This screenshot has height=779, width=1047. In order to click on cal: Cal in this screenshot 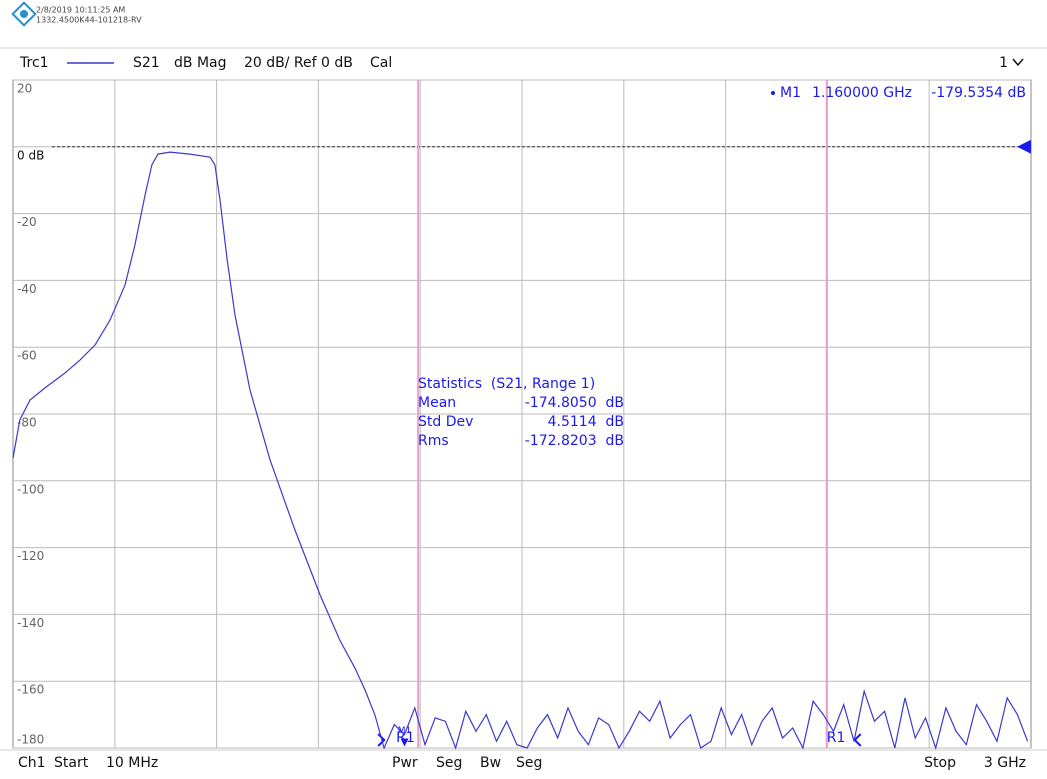, I will do `click(381, 63)`.